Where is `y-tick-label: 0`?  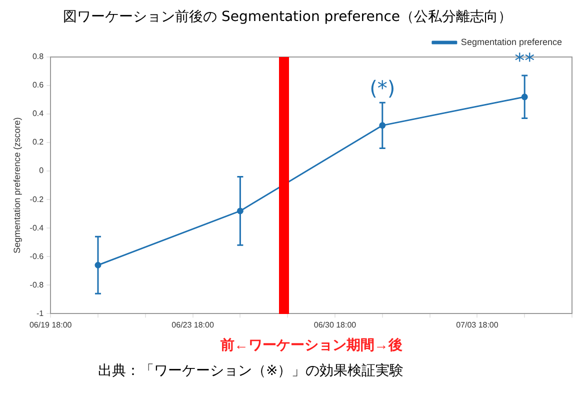 y-tick-label: 0 is located at coordinates (41, 171).